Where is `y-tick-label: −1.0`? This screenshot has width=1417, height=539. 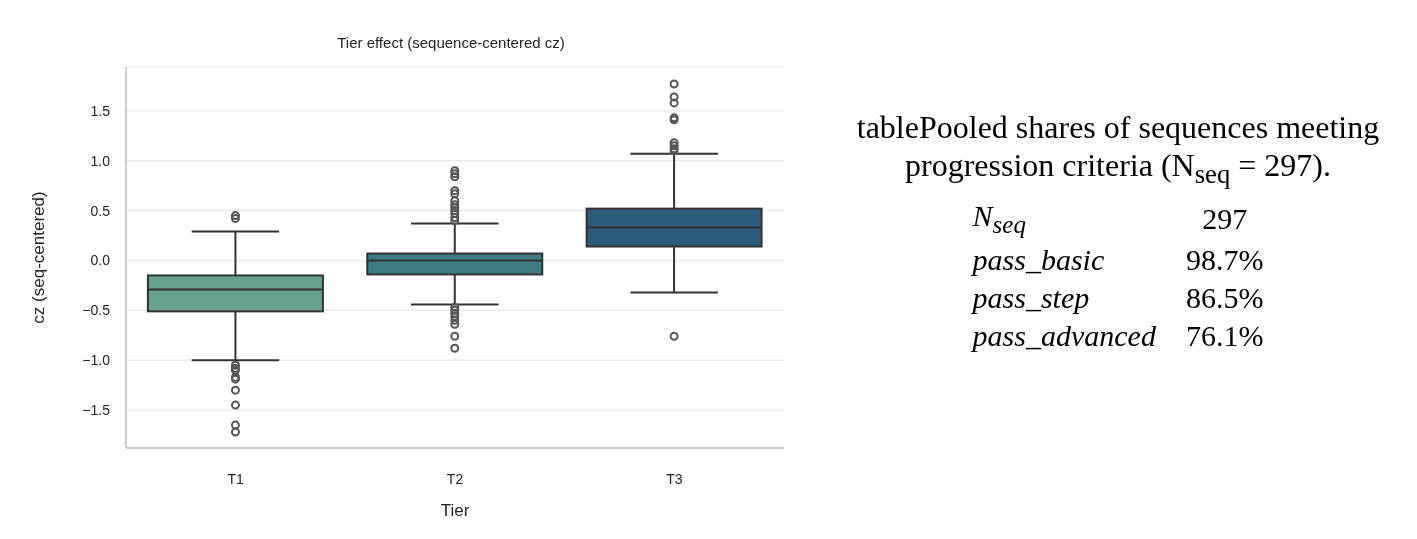
y-tick-label: −1.0 is located at coordinates (96, 360).